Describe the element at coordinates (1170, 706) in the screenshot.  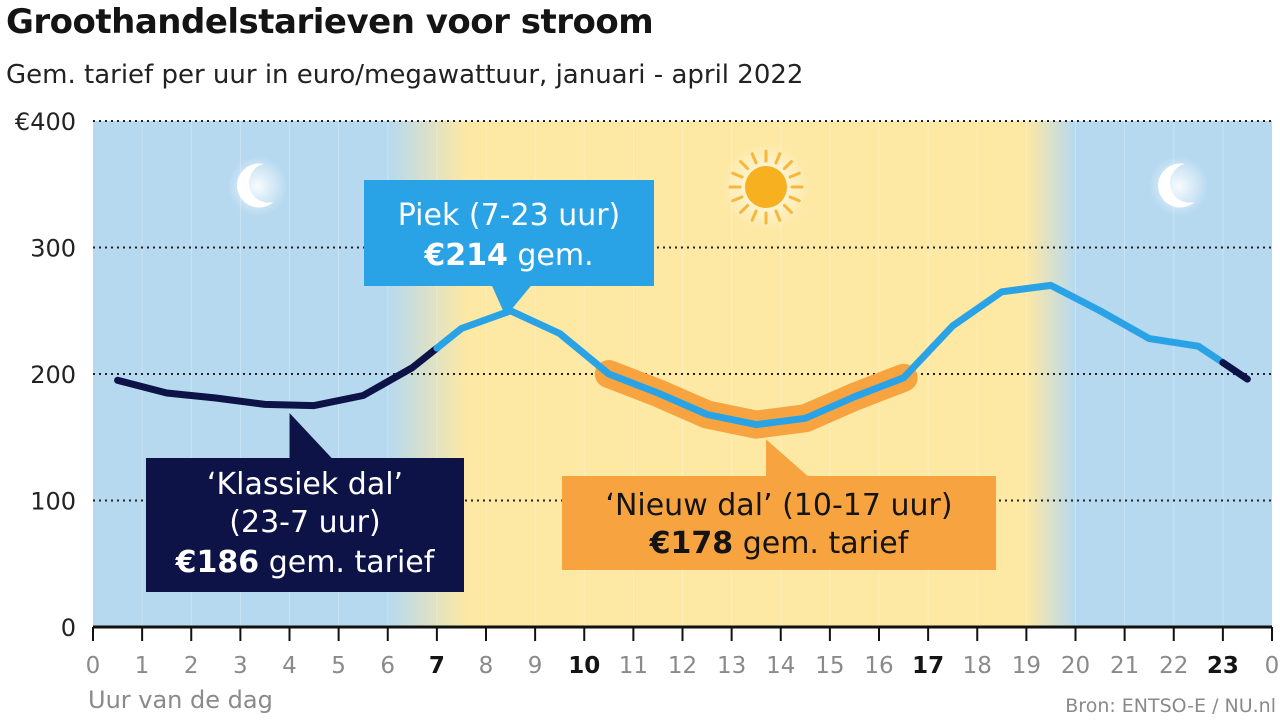
I see `source-label: Bron: ENTSO-E / NU.nl` at that location.